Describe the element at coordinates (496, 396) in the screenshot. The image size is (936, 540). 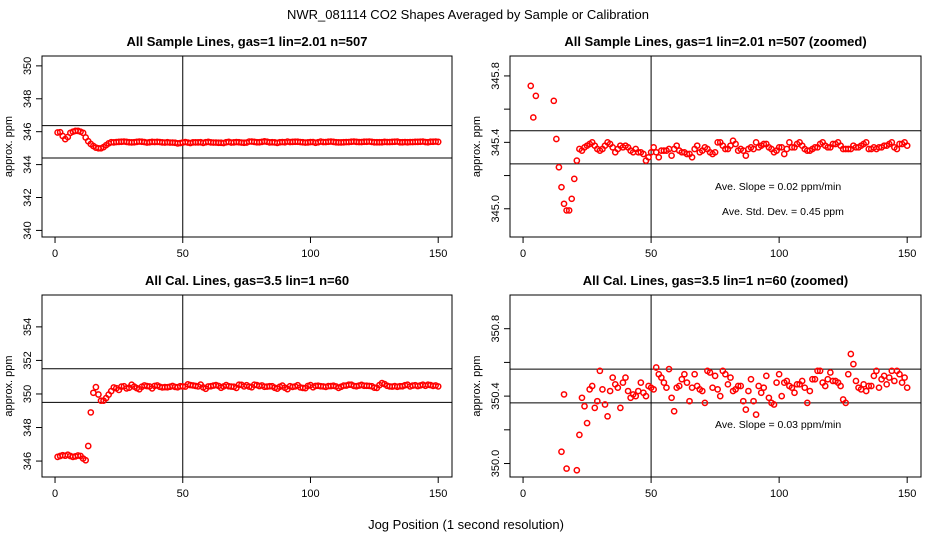
I see `y-tick-label: 350.4` at that location.